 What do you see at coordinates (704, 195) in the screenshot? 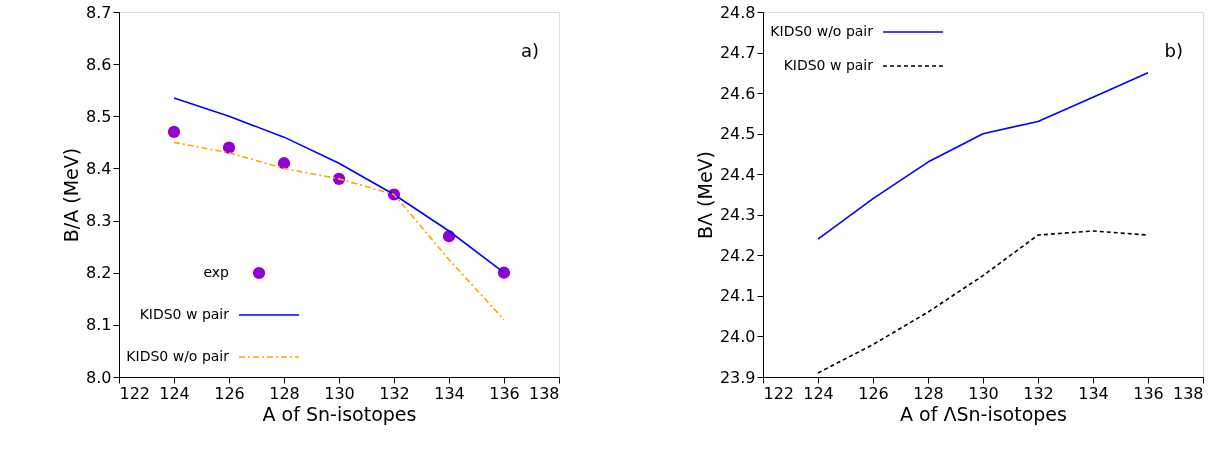
I see `y-axis-title: BΛ (MeV)` at bounding box center [704, 195].